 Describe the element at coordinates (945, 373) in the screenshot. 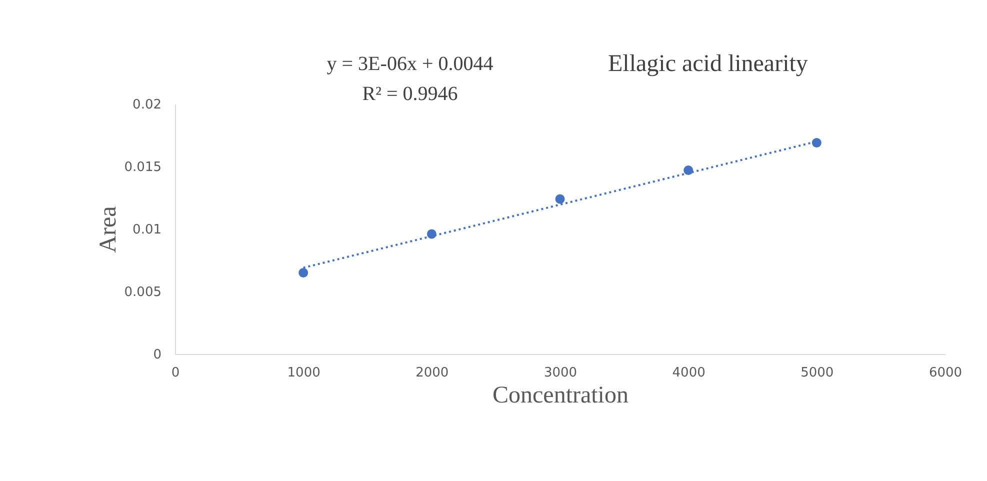

I see `x-tick-label: 6000` at that location.